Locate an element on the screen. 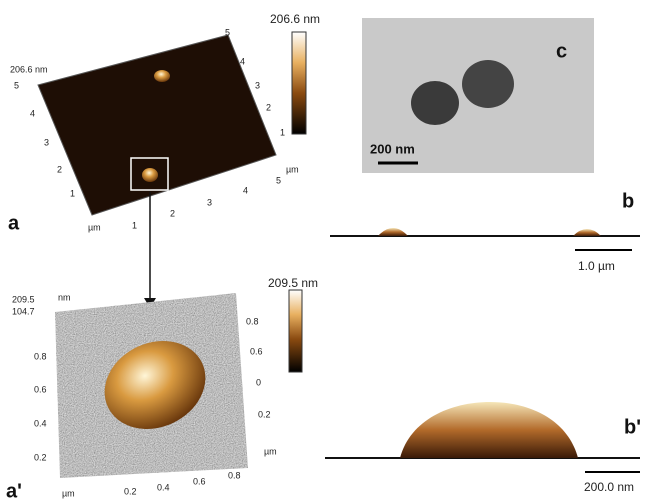 Image resolution: width=649 pixels, height=502 pixels. colorbar-label: 206.6 nm is located at coordinates (295, 19).